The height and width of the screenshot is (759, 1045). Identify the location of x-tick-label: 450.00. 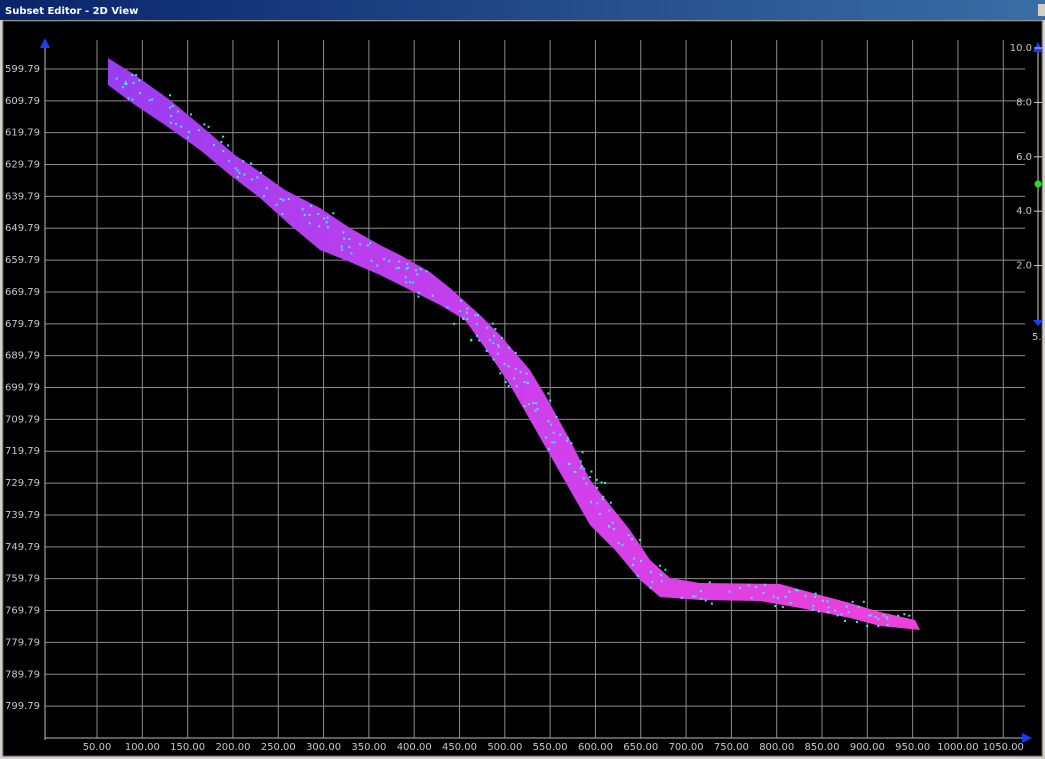
(459, 747).